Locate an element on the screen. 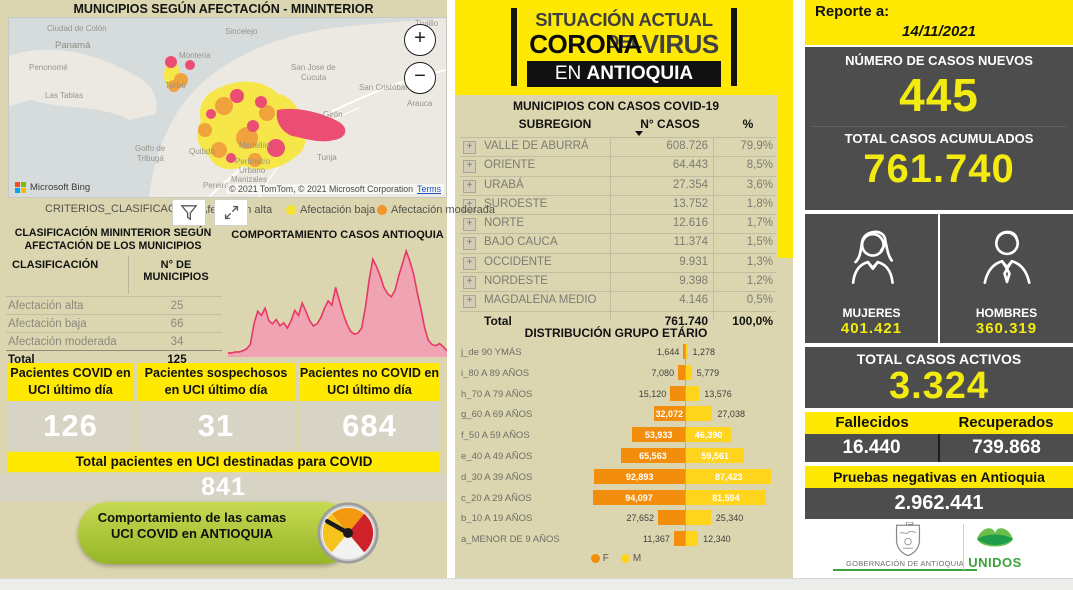 This screenshot has width=1073, height=590. legend-m-label: M is located at coordinates (637, 558).